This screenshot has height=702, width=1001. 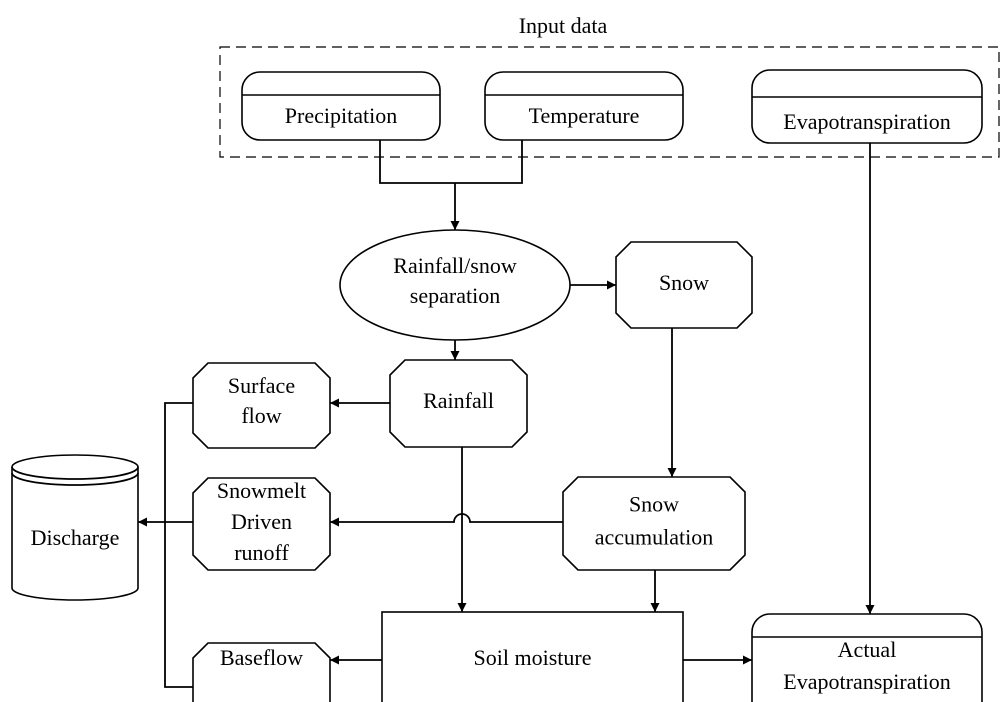 I want to click on node-label: Actual, so click(x=867, y=649).